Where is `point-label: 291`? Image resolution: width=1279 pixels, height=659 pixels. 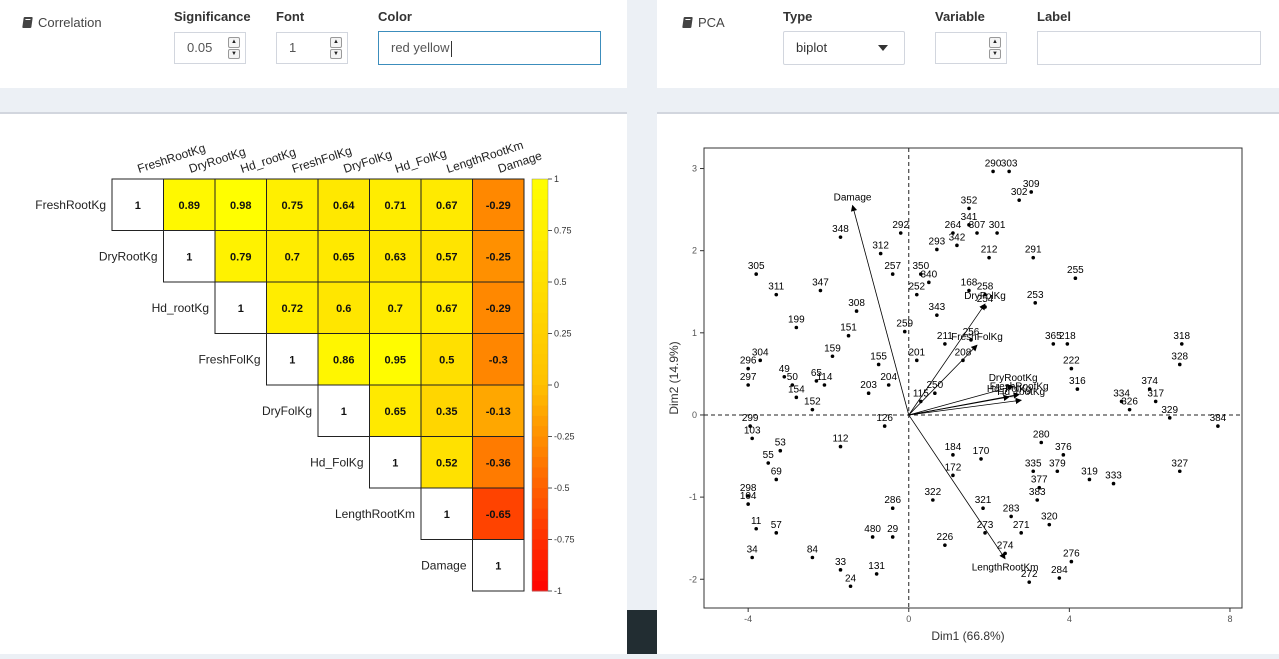
point-label: 291 is located at coordinates (1033, 250).